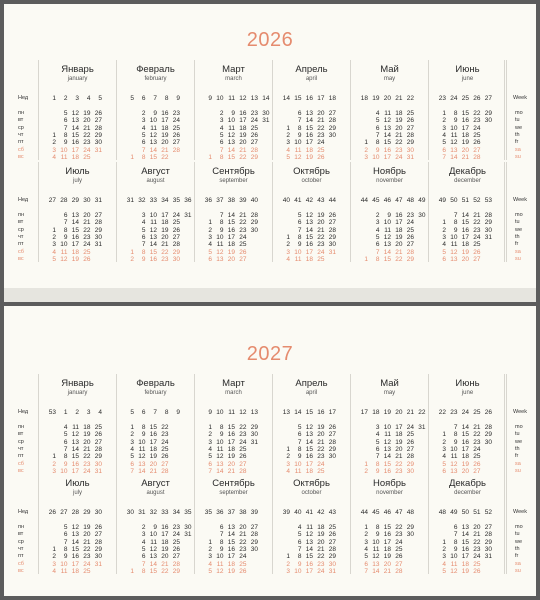  Describe the element at coordinates (298, 412) in the screenshot. I see `week-number: 14` at that location.